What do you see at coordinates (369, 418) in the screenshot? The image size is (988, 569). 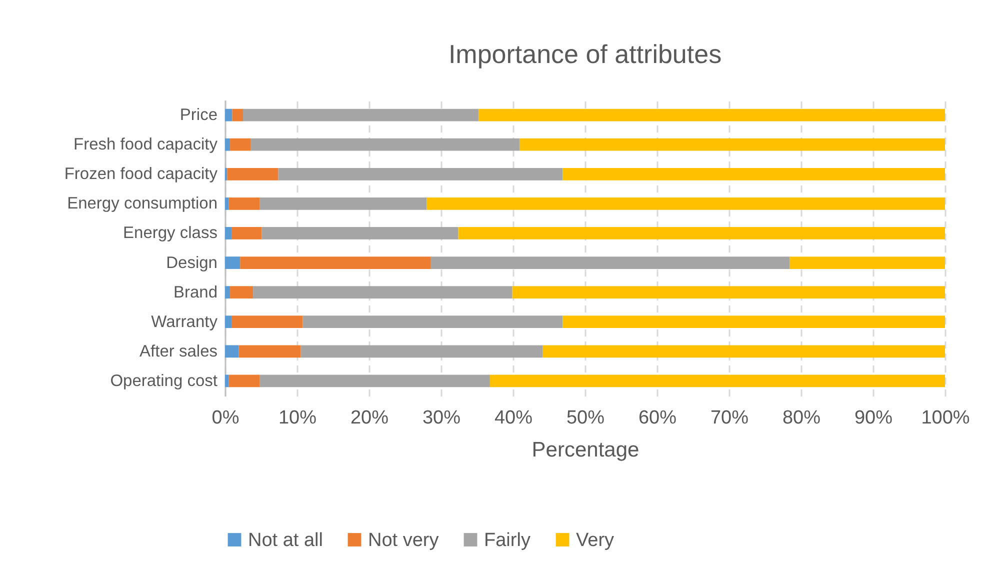 I see `x-tick-label: 20%` at bounding box center [369, 418].